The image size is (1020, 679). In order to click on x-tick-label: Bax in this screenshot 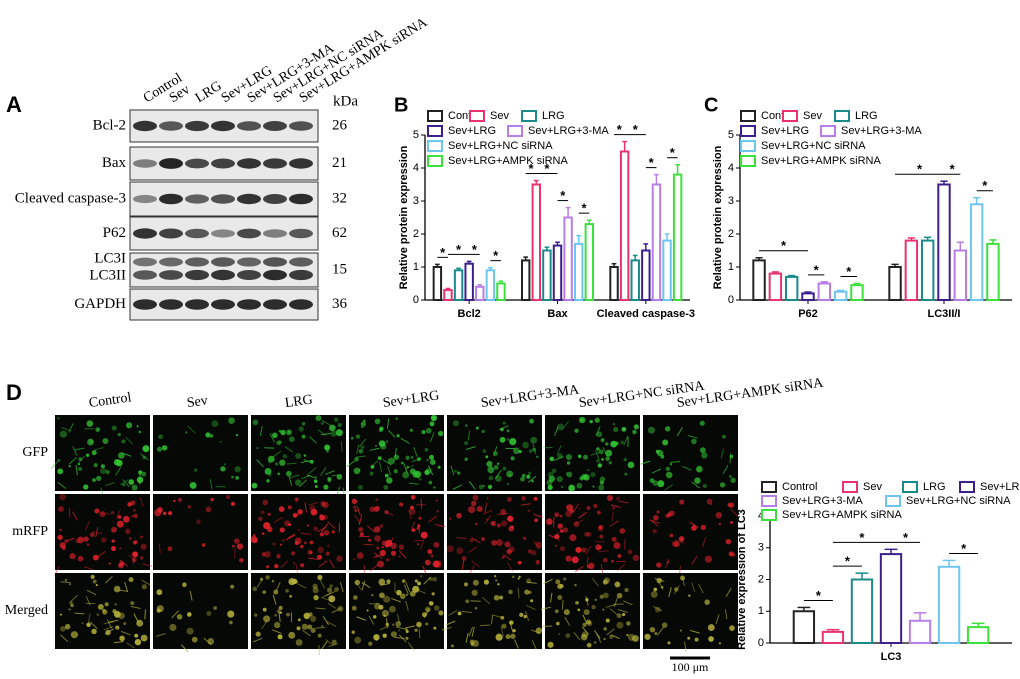, I will do `click(557, 314)`.